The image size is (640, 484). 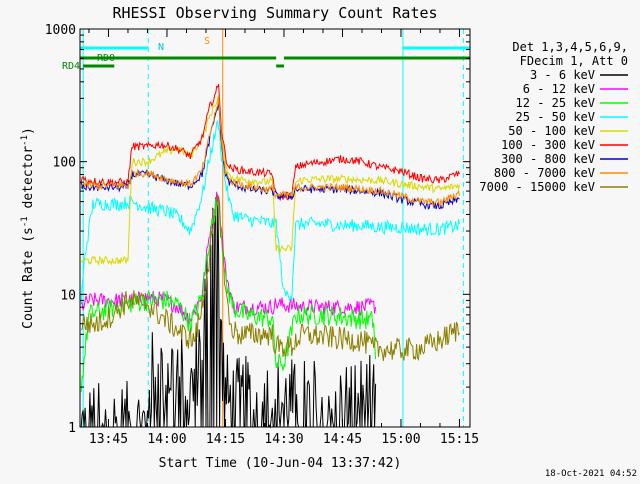 I want to click on y-axis-label-sup2: -1, so click(x=25, y=140).